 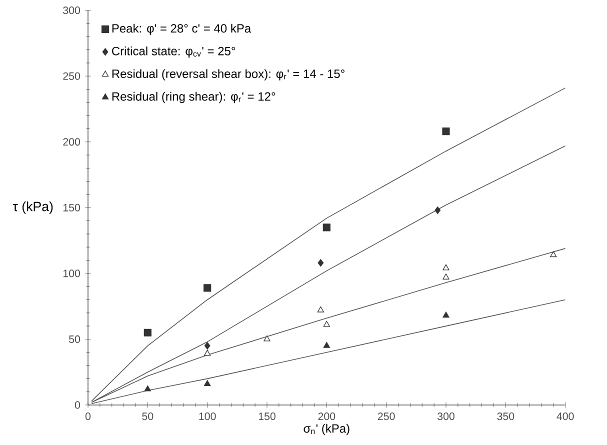 I want to click on x-tick-label: 250, so click(x=386, y=416).